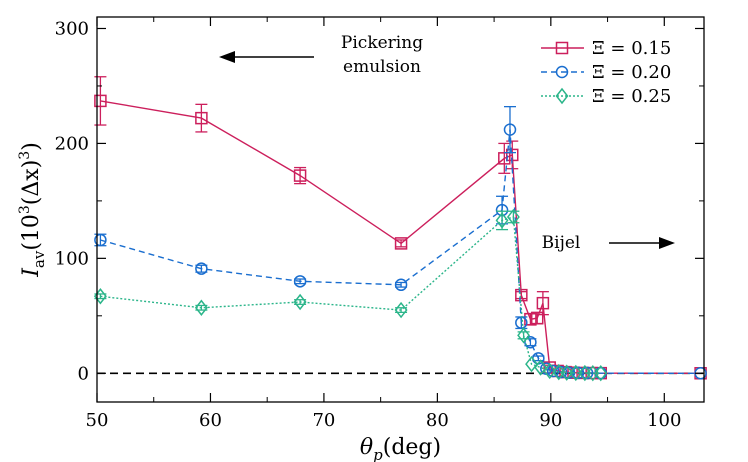  I want to click on arrow-right-head, so click(667, 243).